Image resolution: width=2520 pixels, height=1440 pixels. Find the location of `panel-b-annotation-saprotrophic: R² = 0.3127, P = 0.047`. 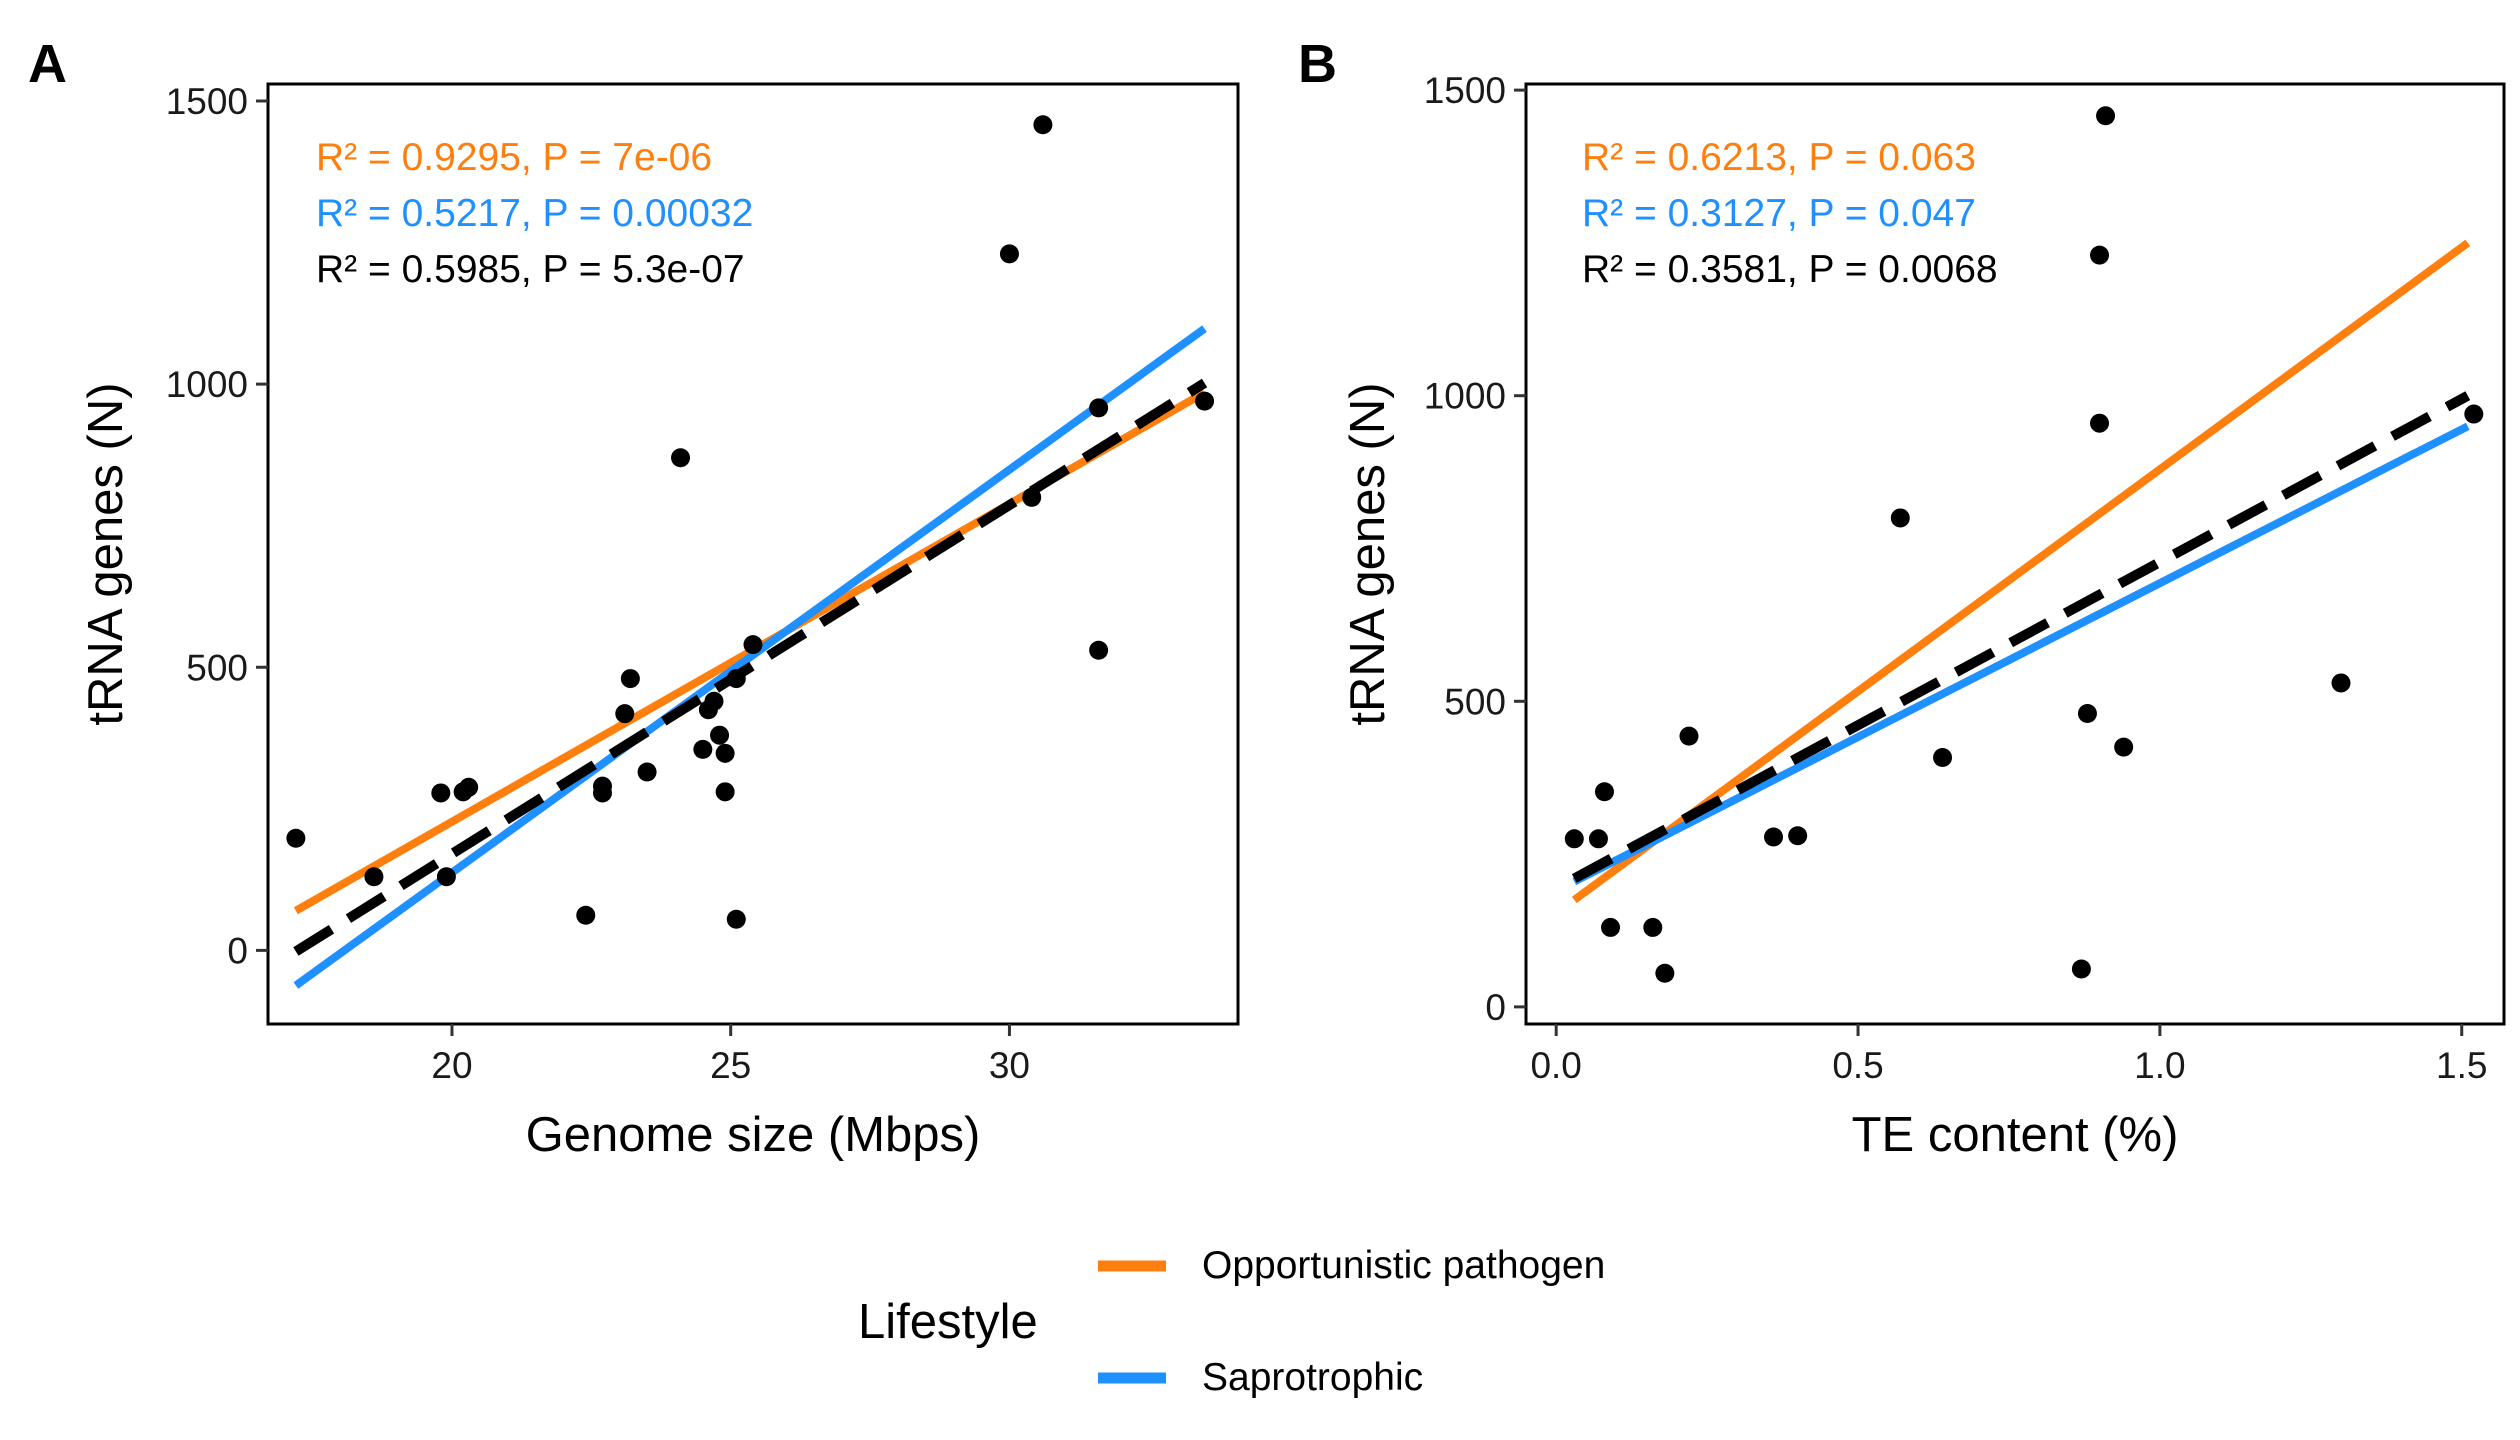

panel-b-annotation-saprotrophic: R² = 0.3127, P = 0.047 is located at coordinates (1779, 213).